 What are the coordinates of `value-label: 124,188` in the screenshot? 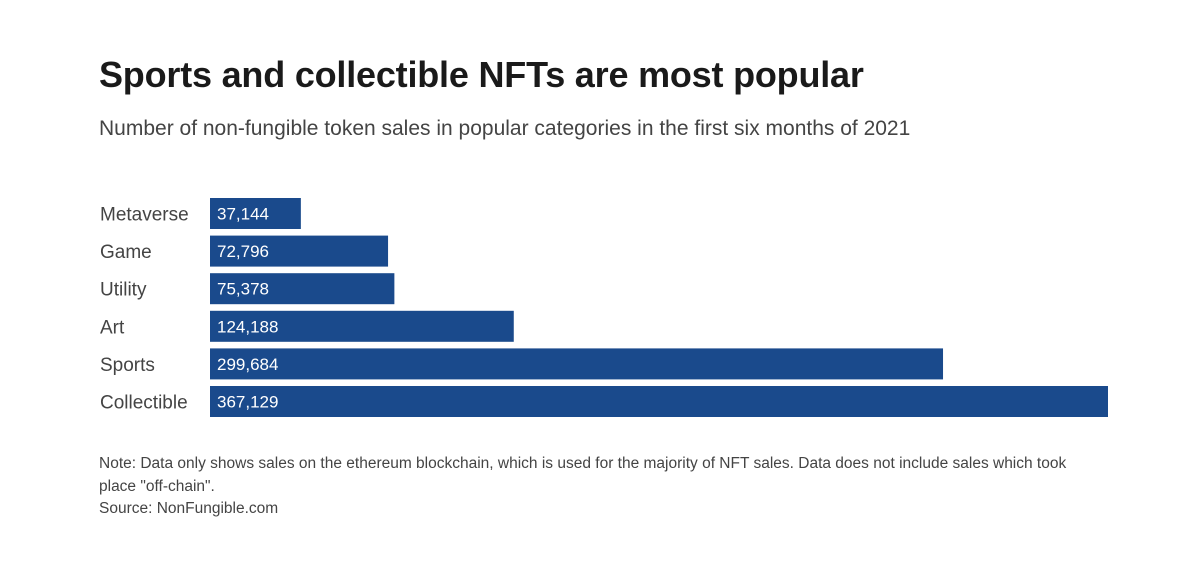 It's located at (247, 326).